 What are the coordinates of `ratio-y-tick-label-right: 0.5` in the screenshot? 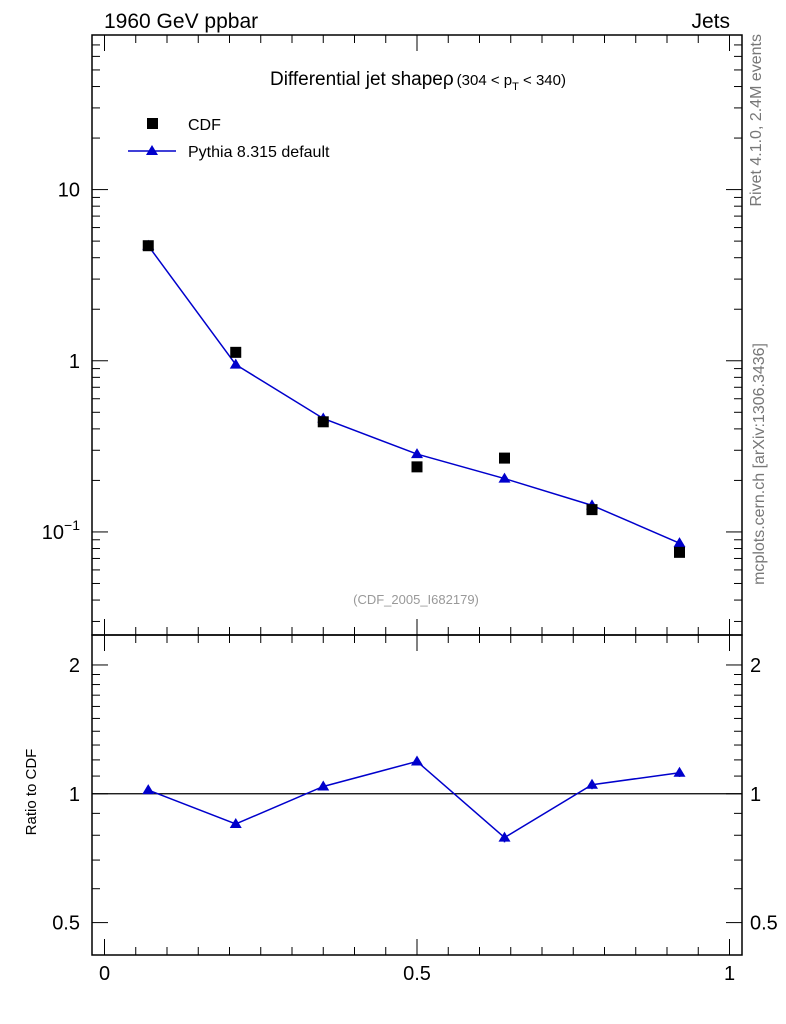 It's located at (764, 924).